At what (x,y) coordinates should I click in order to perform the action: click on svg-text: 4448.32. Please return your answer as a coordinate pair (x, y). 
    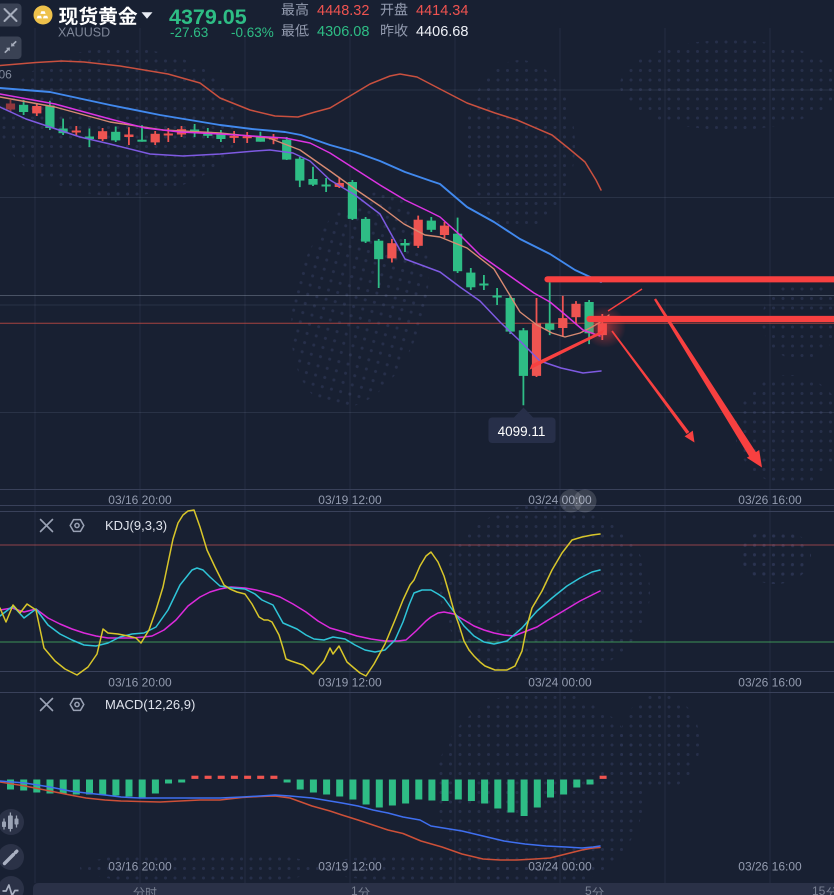
    Looking at the image, I should click on (343, 11).